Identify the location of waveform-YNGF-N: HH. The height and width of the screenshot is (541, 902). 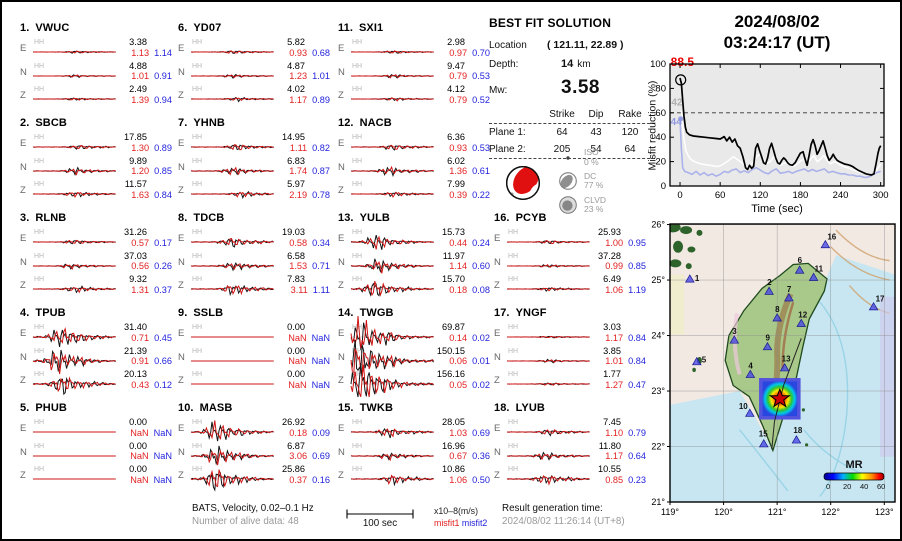
(548, 355).